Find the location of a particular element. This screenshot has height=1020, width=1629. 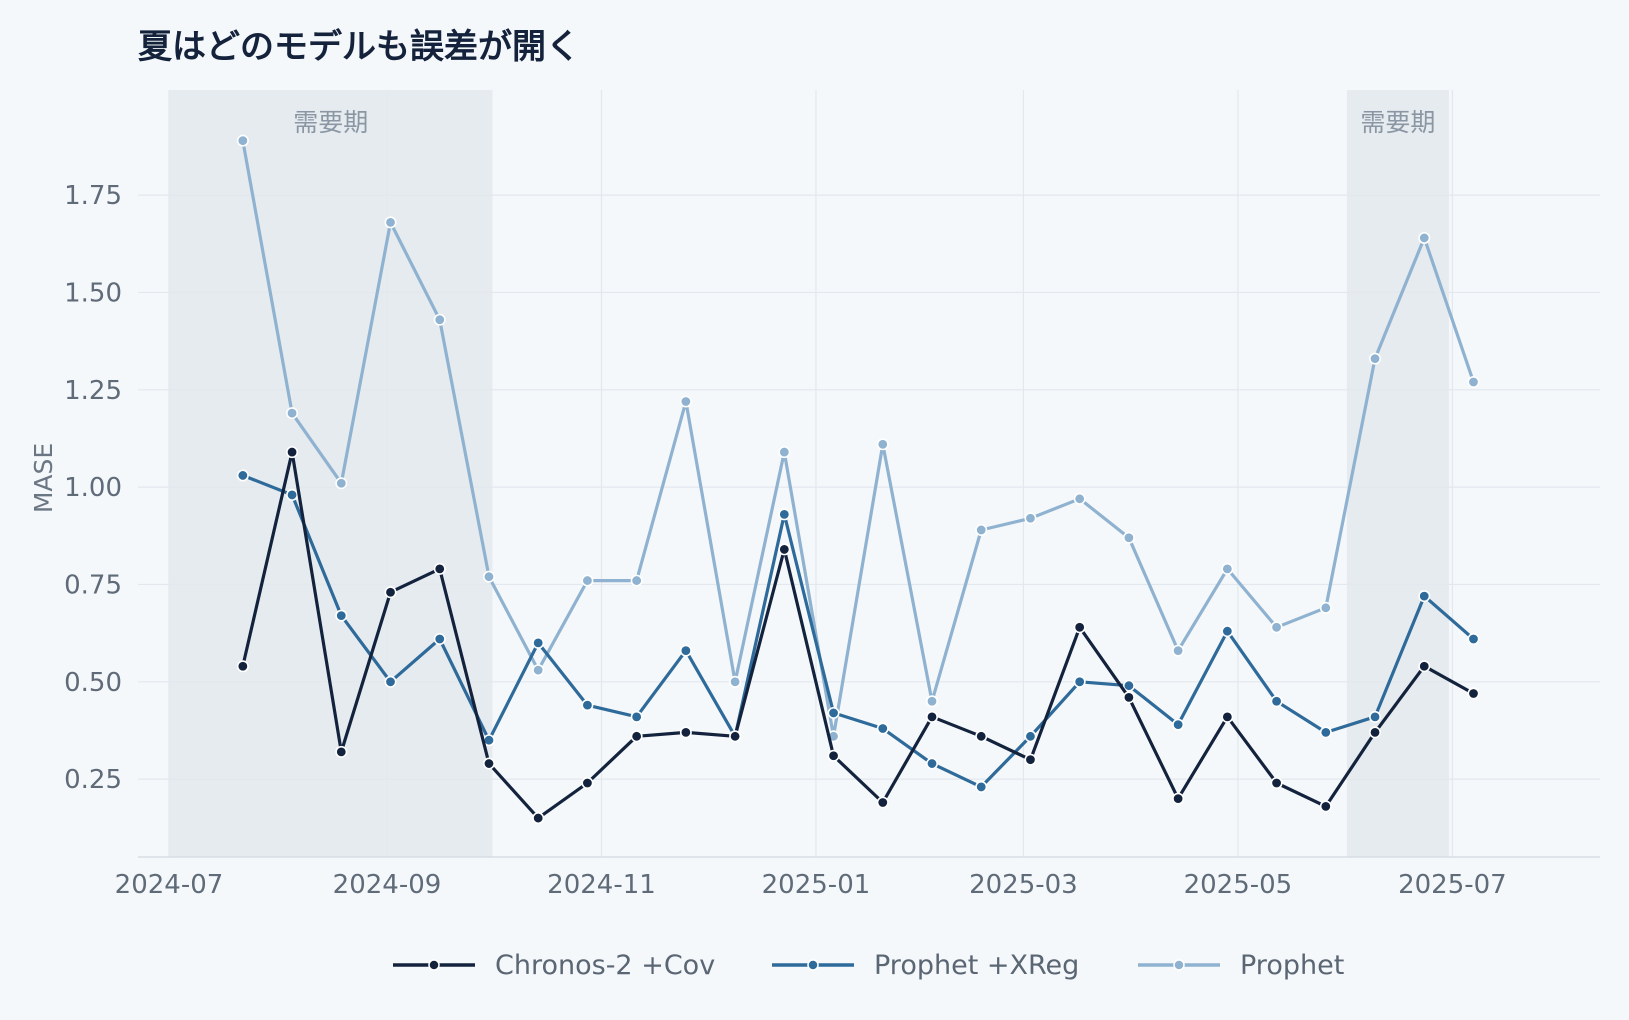

y-tick-labels: 0.25 0.50 0.75 1.00 1.25 1.50 1.75 is located at coordinates (93, 488).